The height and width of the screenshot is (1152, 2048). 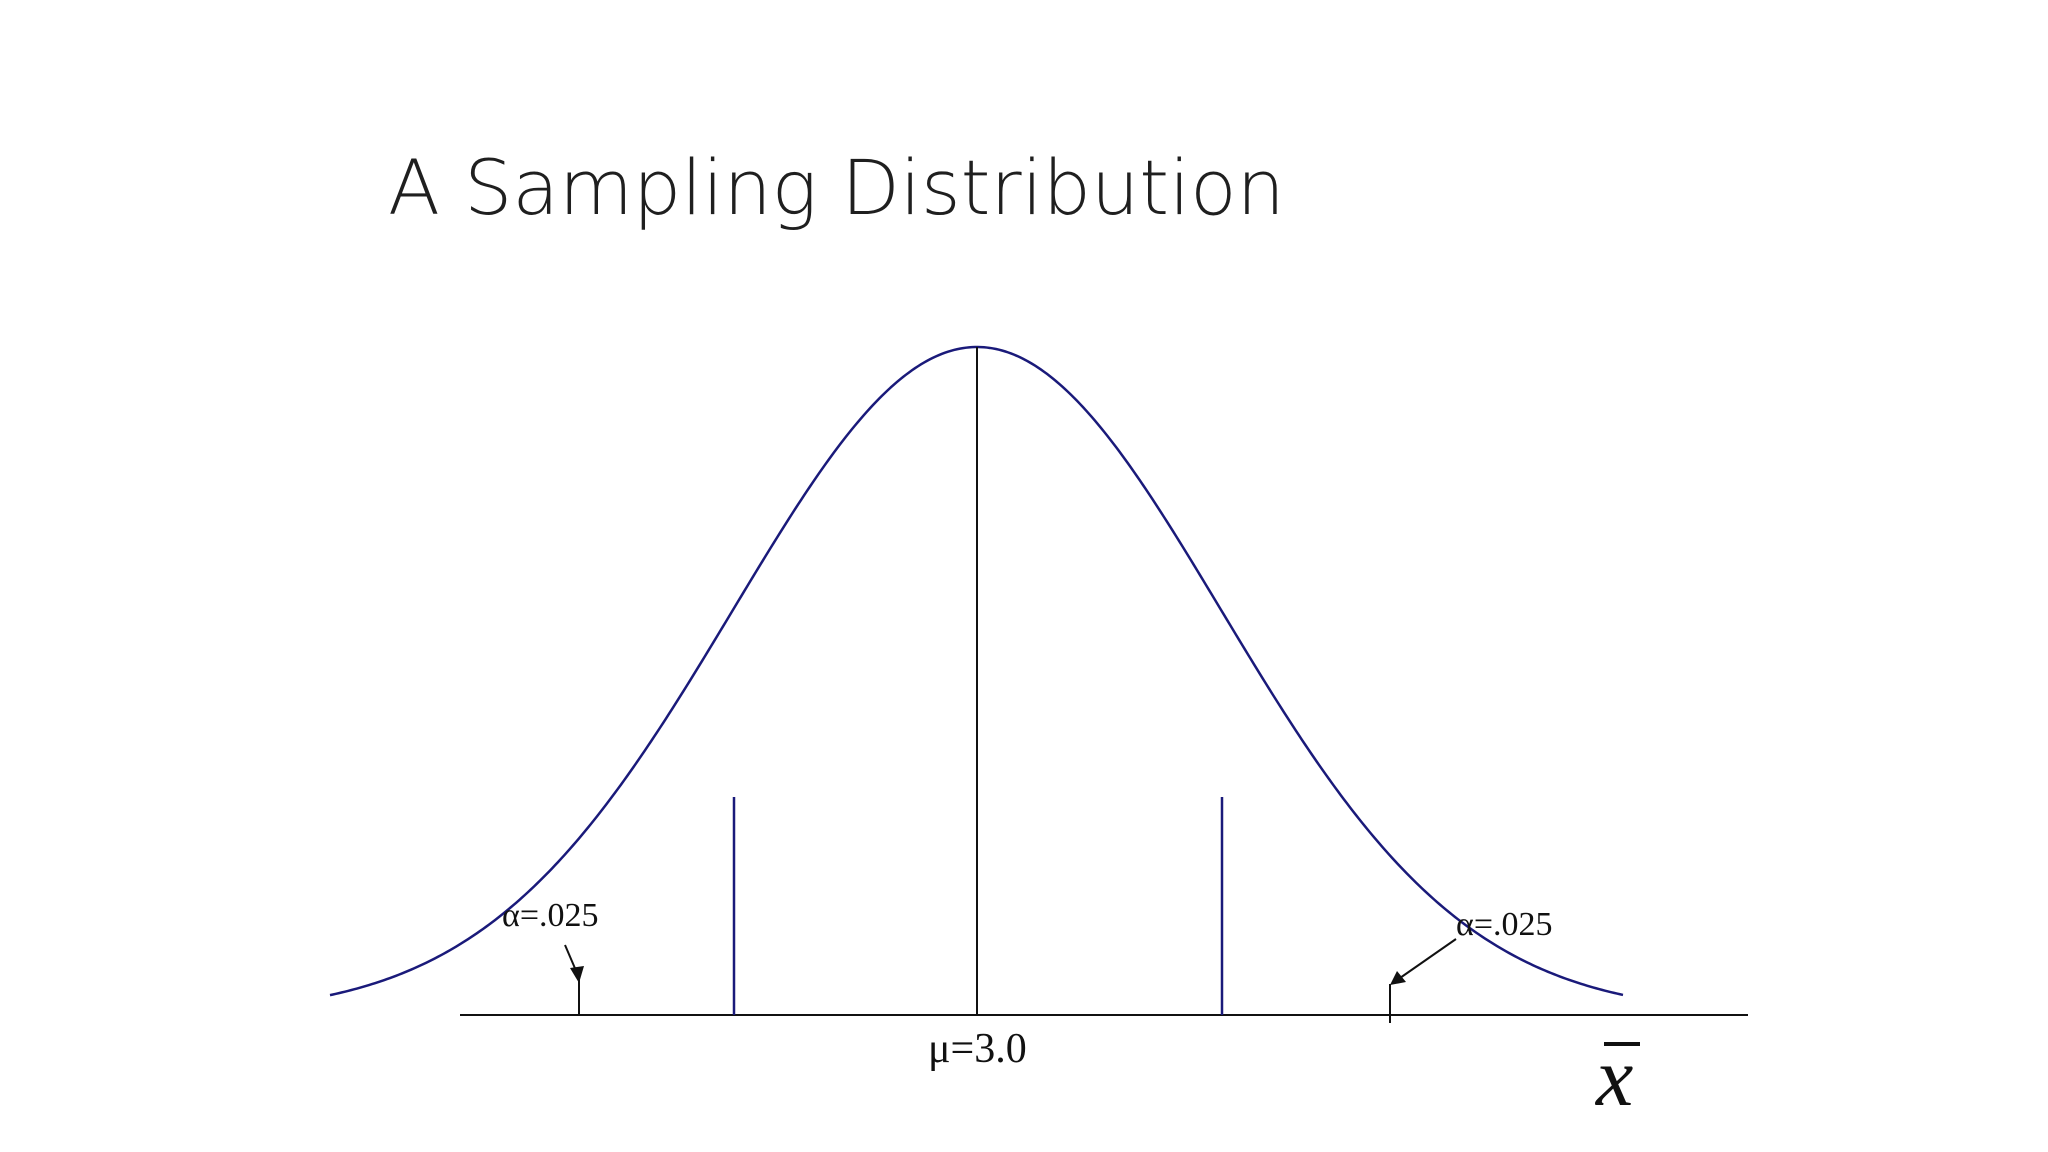 I want to click on right-tail-arrowhead, so click(x=1398, y=978).